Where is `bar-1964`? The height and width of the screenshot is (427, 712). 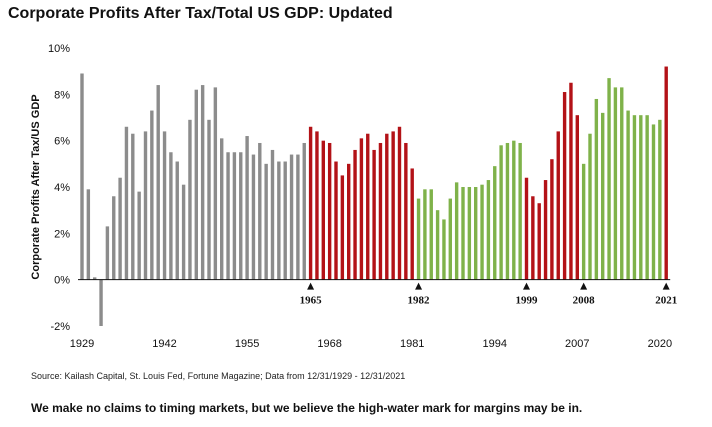
bar-1964 is located at coordinates (304, 211).